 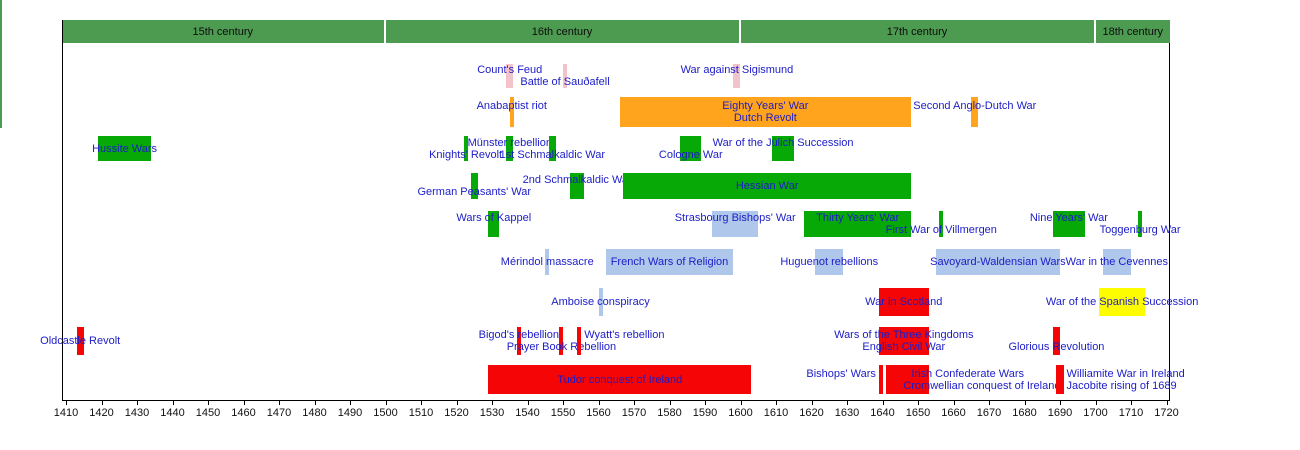 I want to click on label-wars-of-the-three-kingdoms: Wars of the Three Kingdoms, so click(x=904, y=335).